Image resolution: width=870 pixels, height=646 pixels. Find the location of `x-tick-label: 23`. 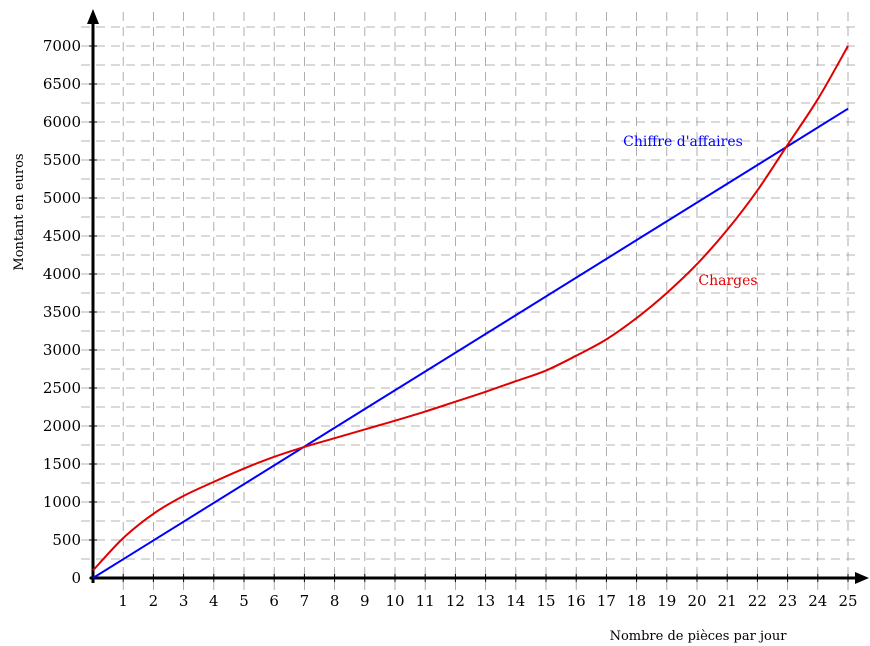

x-tick-label: 23 is located at coordinates (787, 601).